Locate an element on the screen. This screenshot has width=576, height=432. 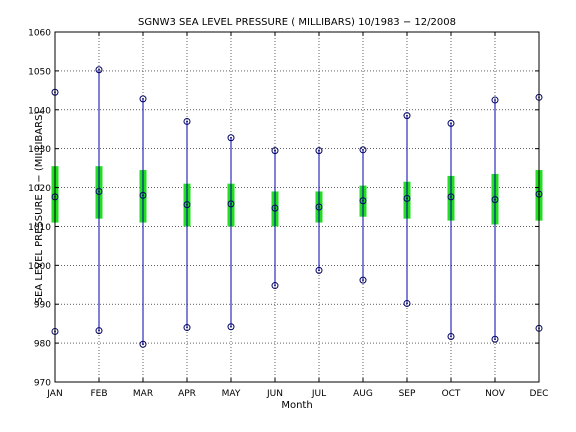
x-tick-label: JAN is located at coordinates (54, 394).